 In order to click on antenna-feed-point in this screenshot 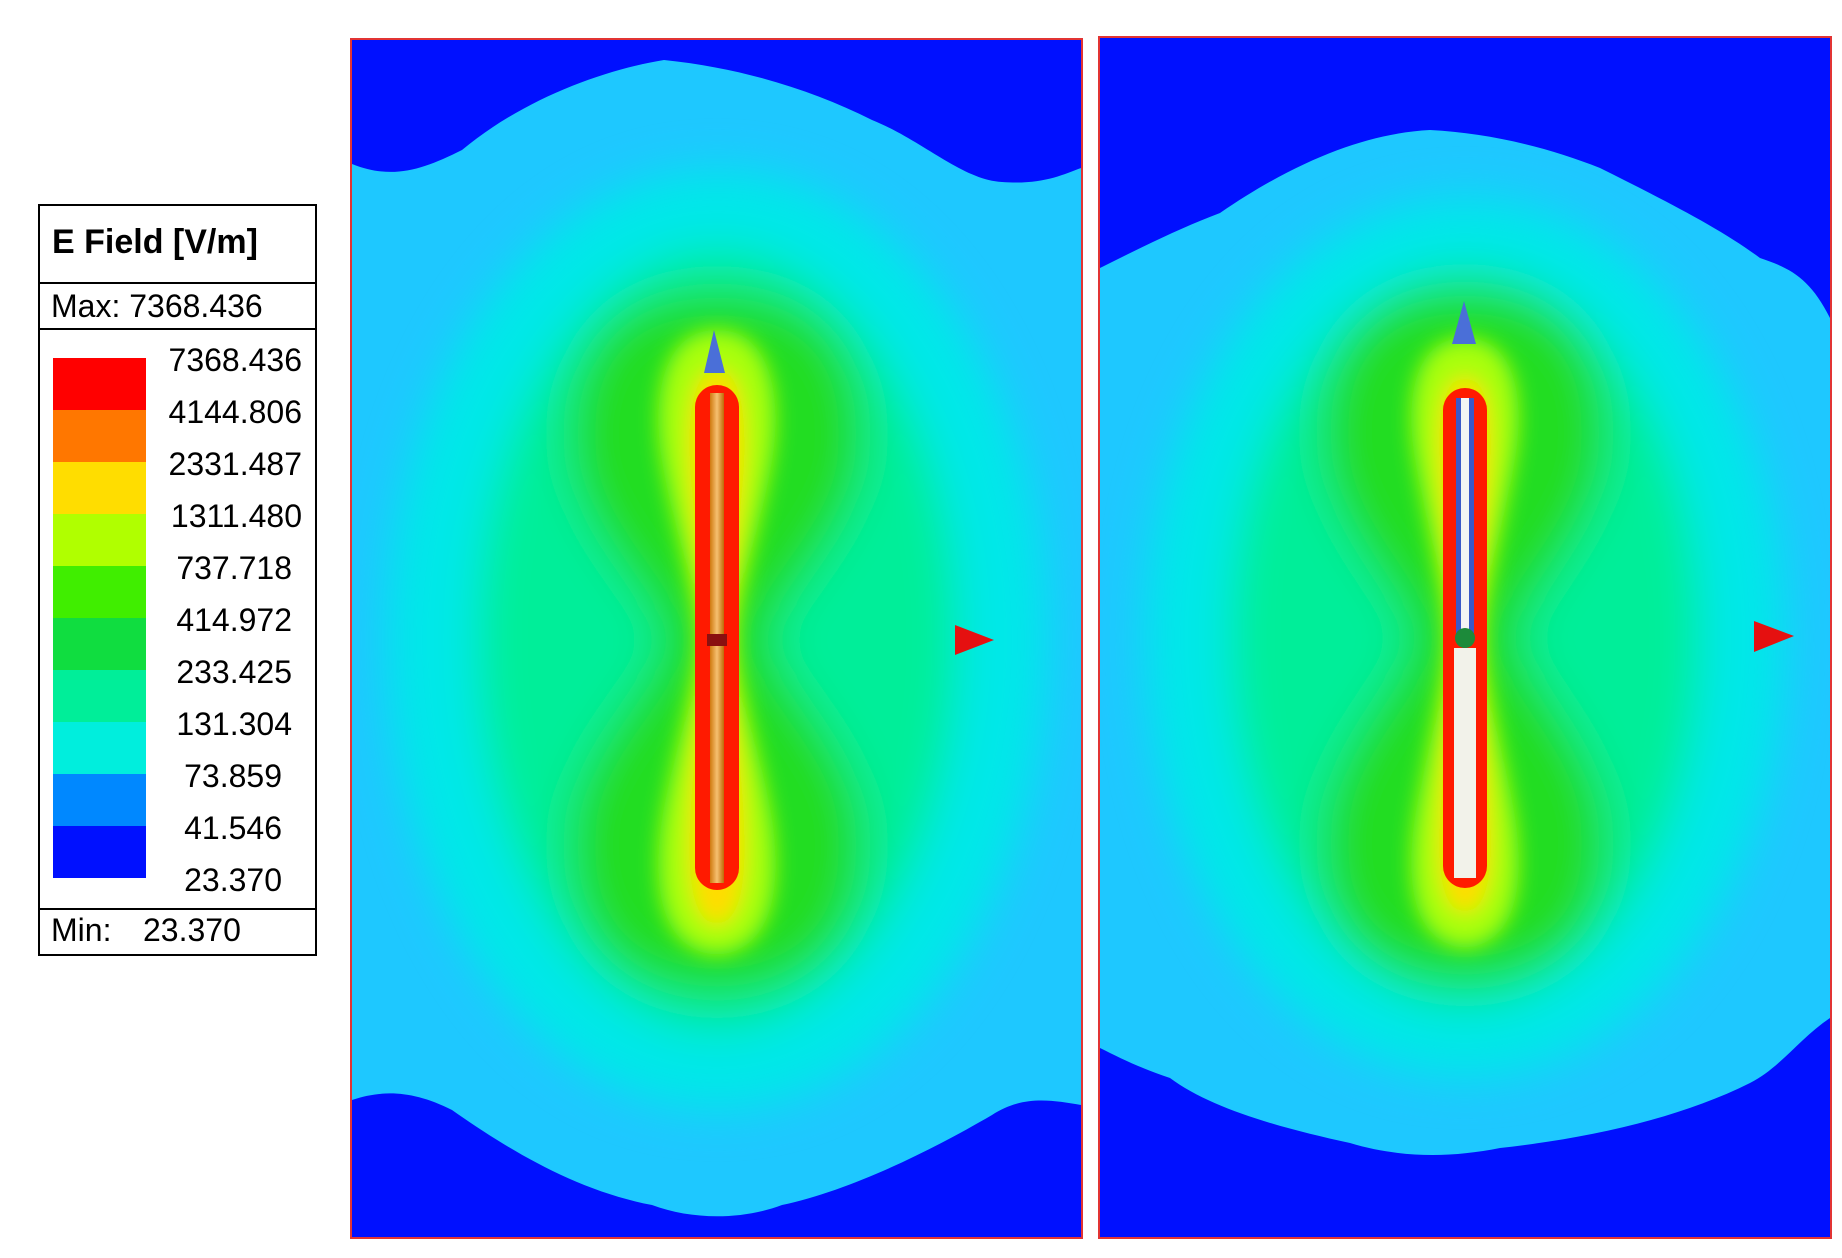, I will do `click(1465, 638)`.